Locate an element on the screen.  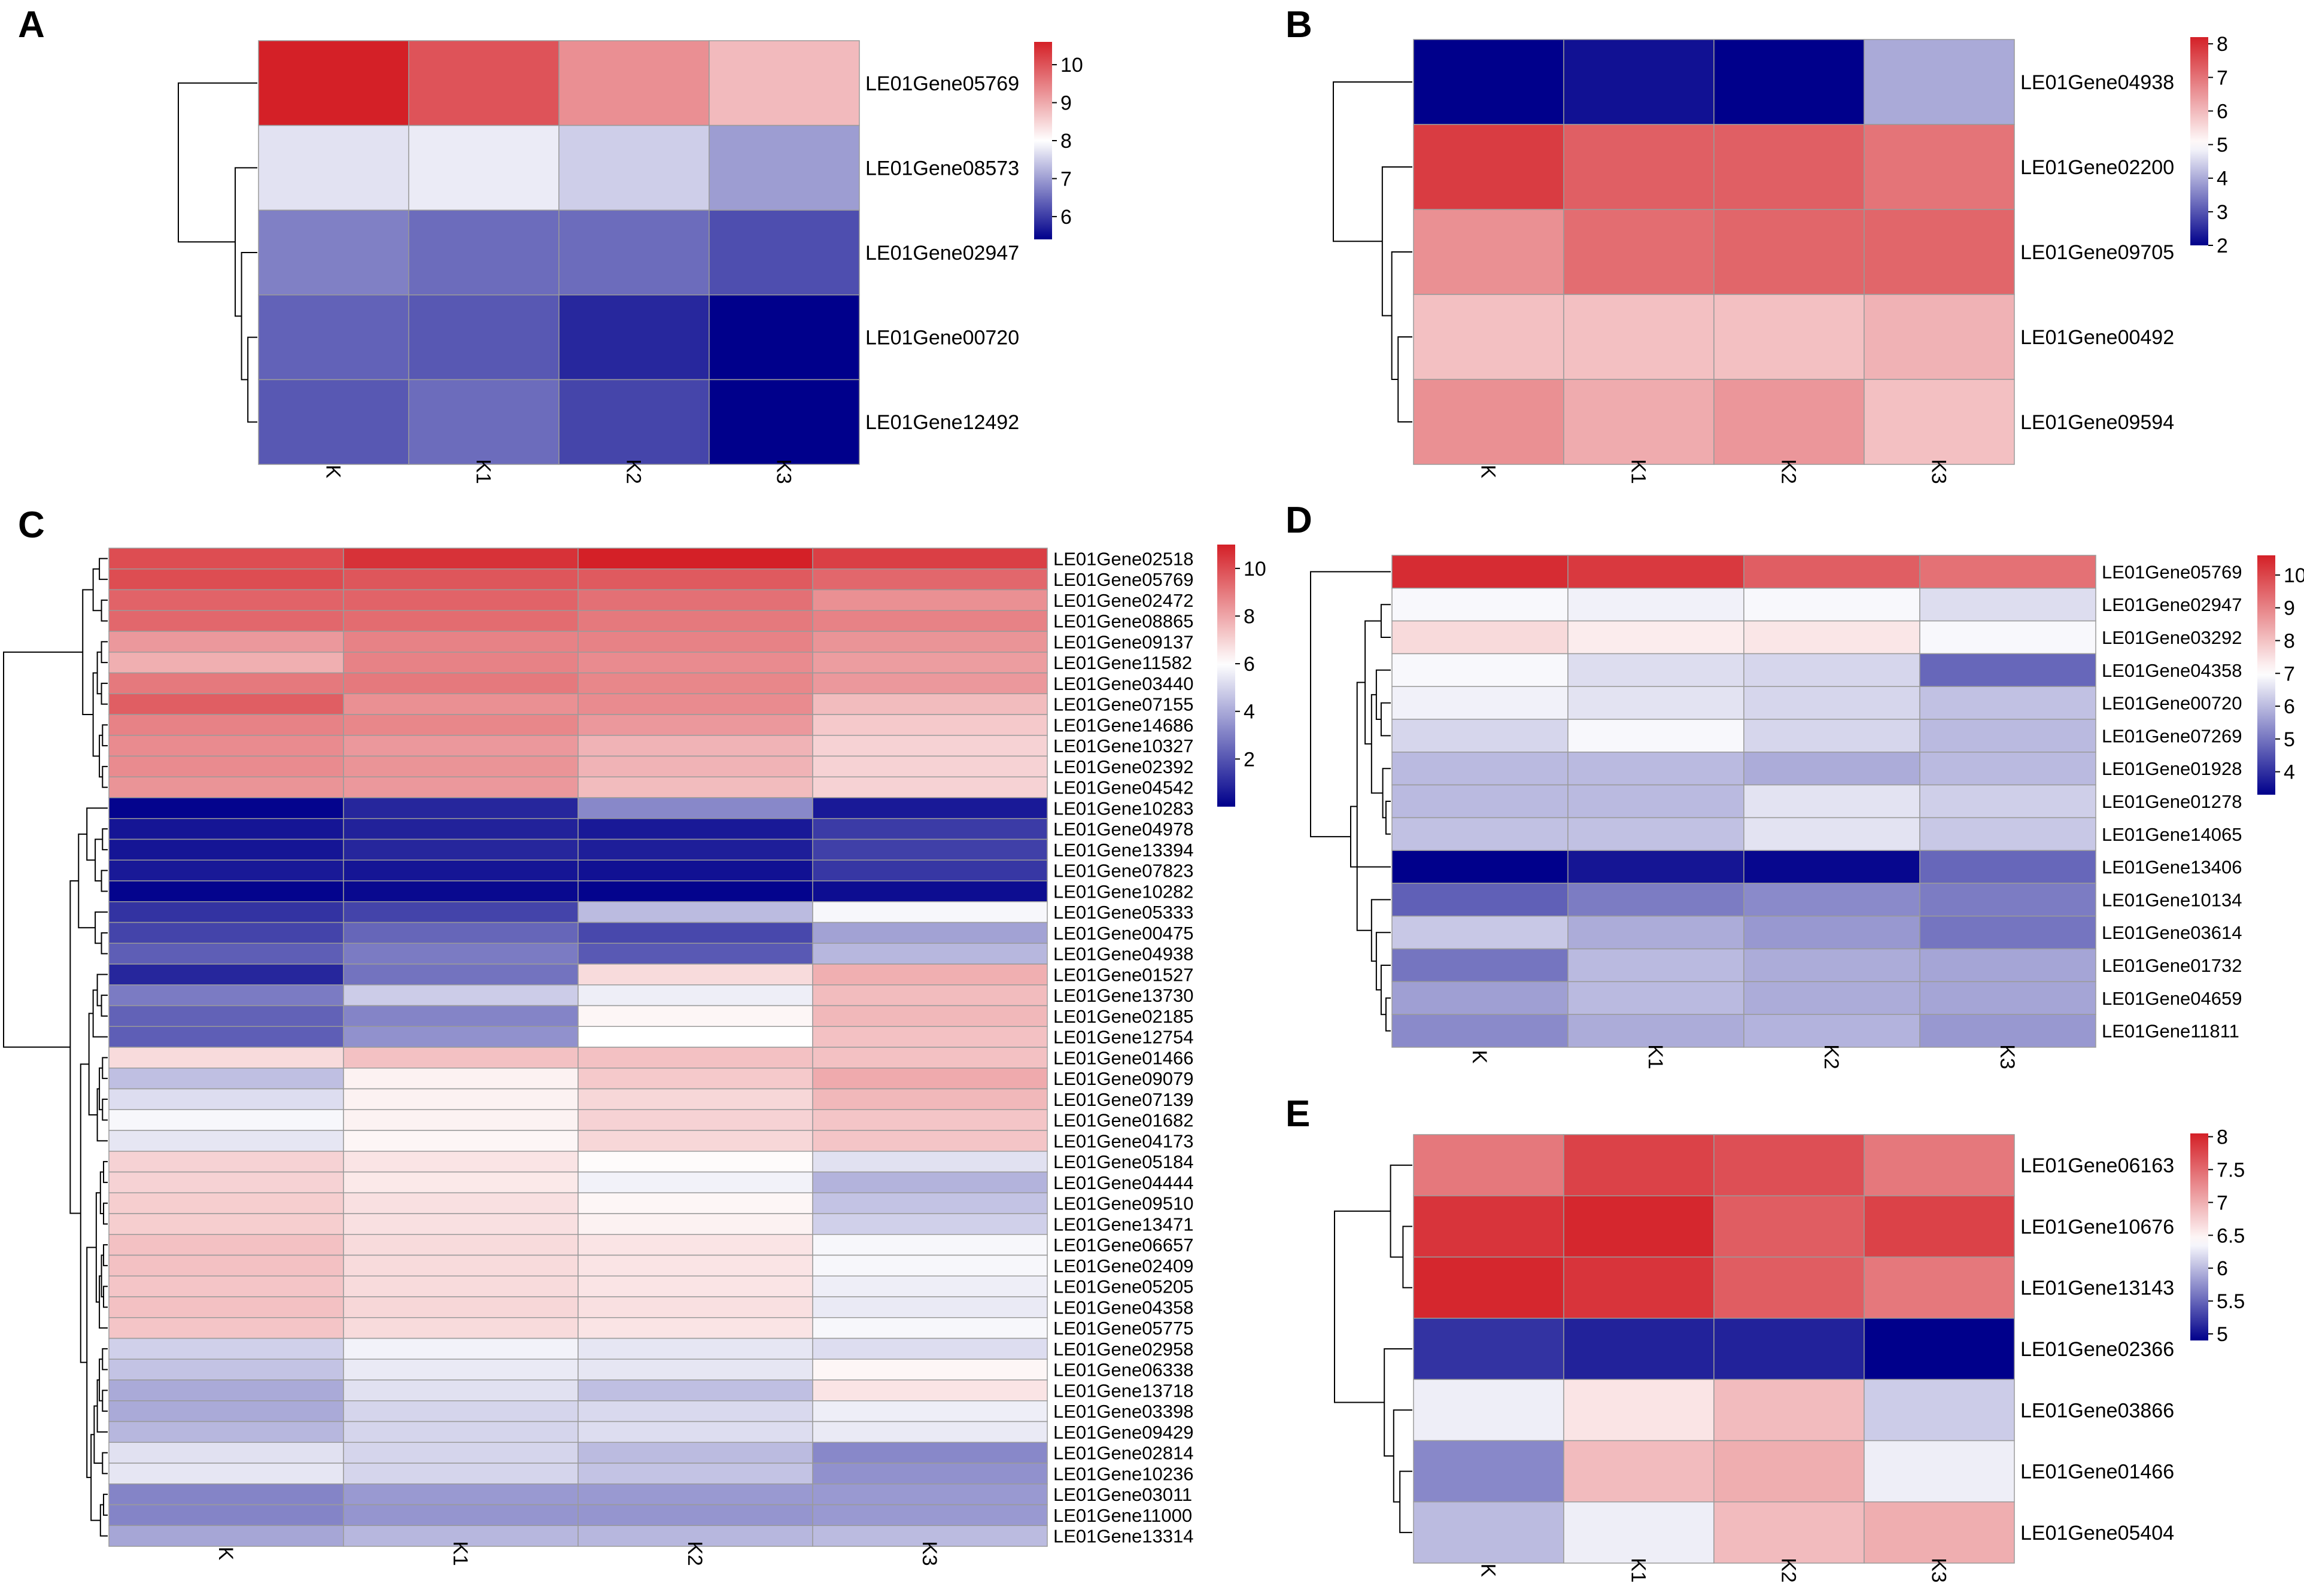
row-label: LE01Gene04358 is located at coordinates (1123, 1308).